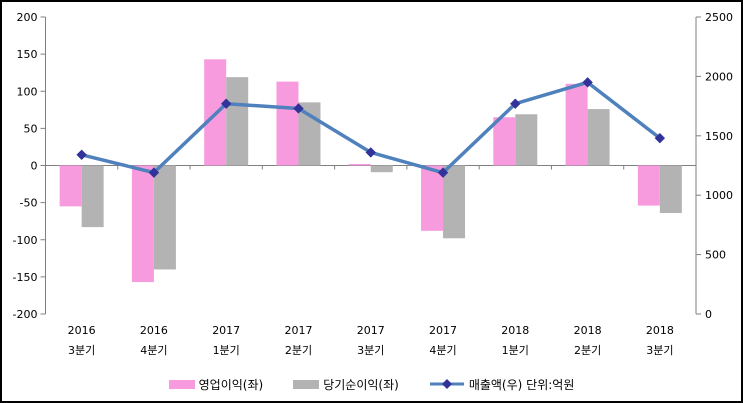 Image resolution: width=743 pixels, height=403 pixels. I want to click on legend-swatch-operating-profit, so click(181, 384).